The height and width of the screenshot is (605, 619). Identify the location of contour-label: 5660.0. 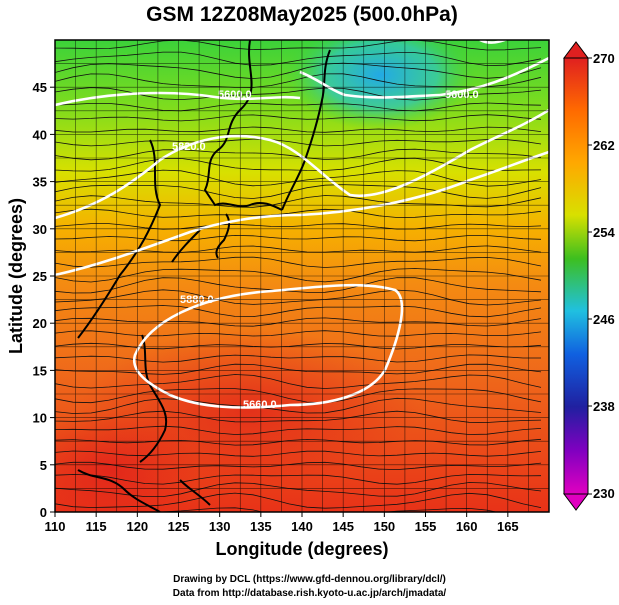
(260, 405).